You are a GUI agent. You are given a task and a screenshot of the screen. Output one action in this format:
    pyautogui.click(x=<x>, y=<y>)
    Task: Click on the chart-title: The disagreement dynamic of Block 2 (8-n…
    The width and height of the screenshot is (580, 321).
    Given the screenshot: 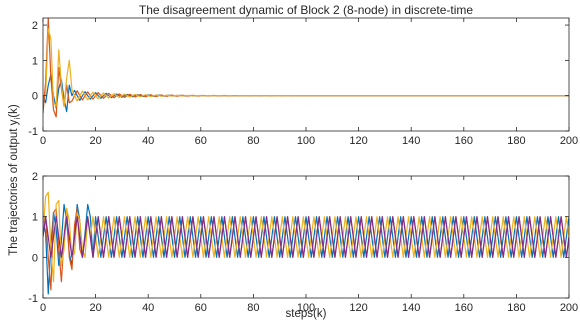 What is the action you would take?
    pyautogui.click(x=306, y=10)
    